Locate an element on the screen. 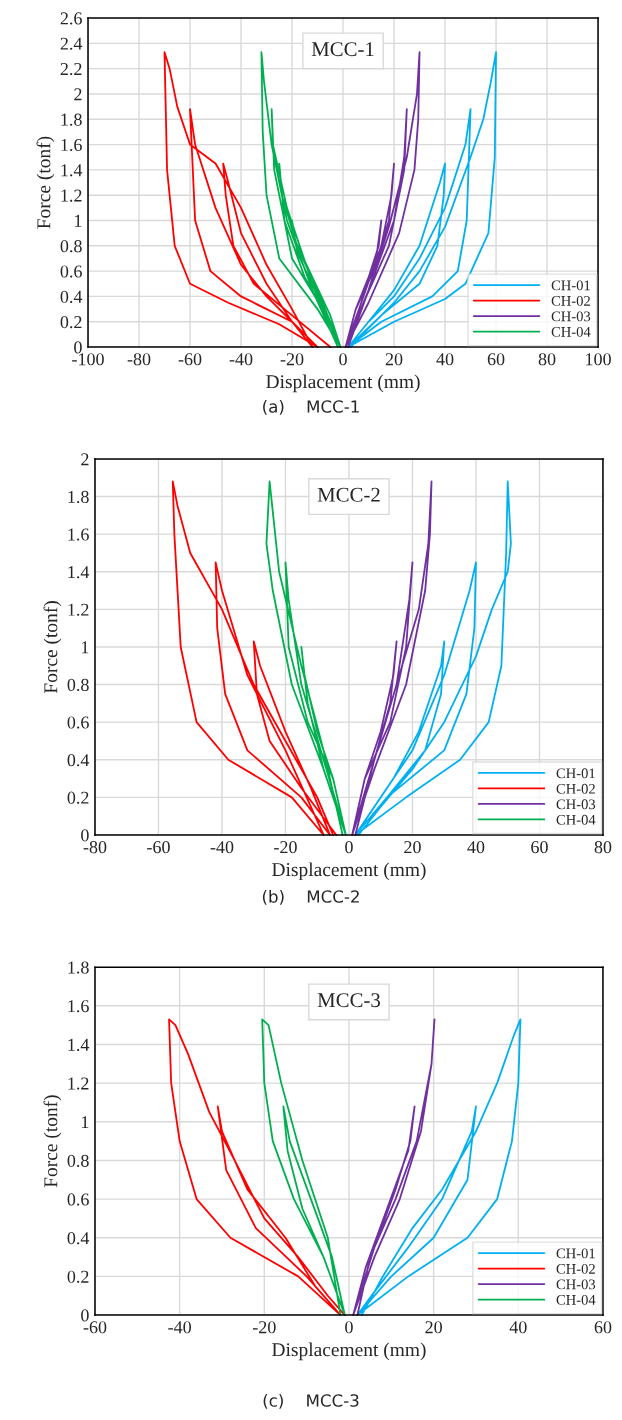  text: (c) MCC-3 is located at coordinates (311, 1401).